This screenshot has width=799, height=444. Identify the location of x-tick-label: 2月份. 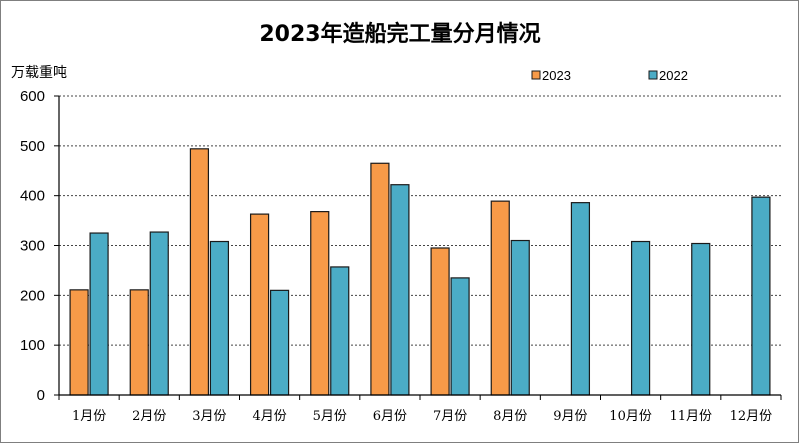
(149, 416).